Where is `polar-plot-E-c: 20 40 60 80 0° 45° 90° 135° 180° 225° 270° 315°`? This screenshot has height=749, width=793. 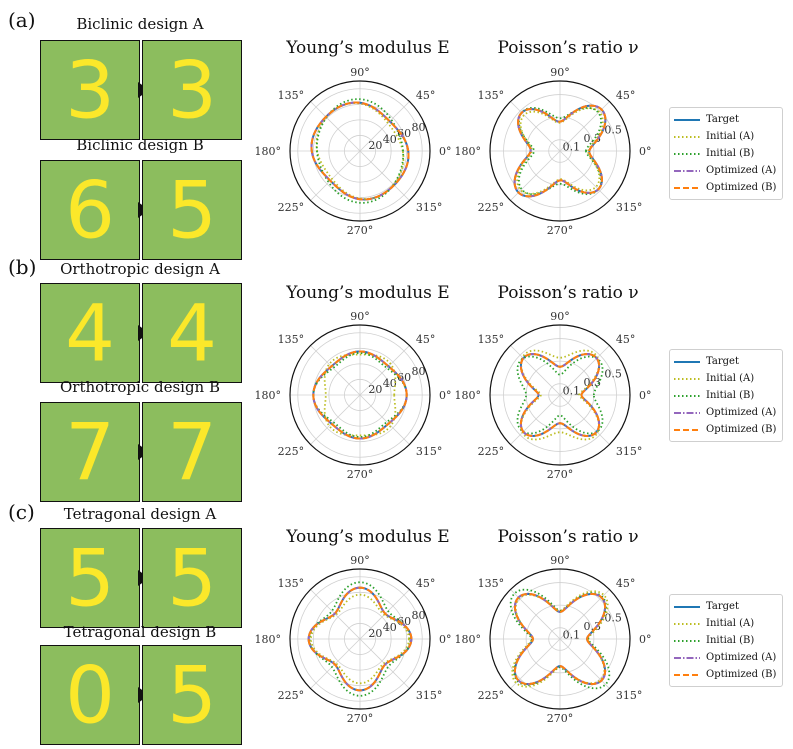
polar-plot-E-c: 20 40 60 80 0° 45° 90° 135° 180° 225° 270° 315° is located at coordinates (353, 639).